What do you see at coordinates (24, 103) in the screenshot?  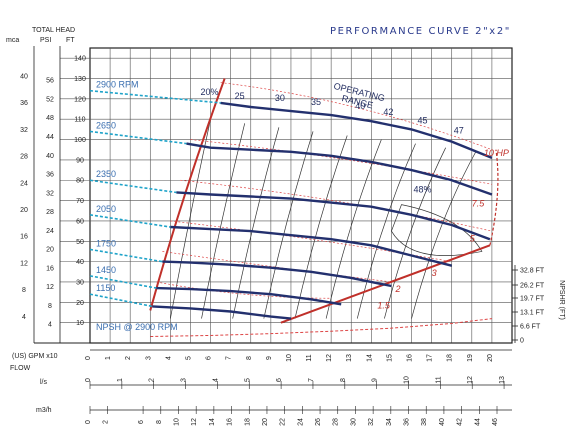 I see `mca-tick-label: 36` at bounding box center [24, 103].